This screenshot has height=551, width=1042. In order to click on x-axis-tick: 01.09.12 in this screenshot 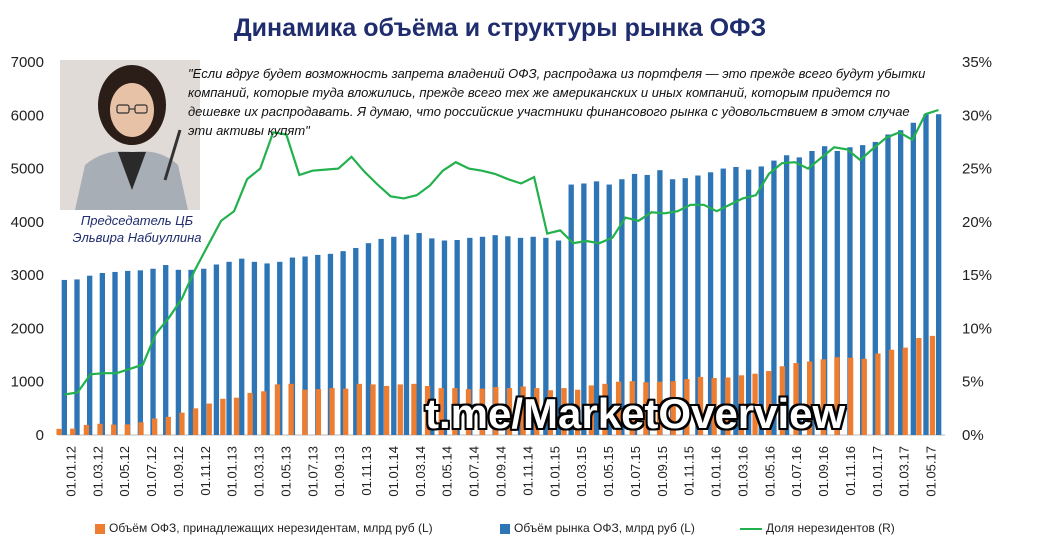, I will do `click(178, 471)`.